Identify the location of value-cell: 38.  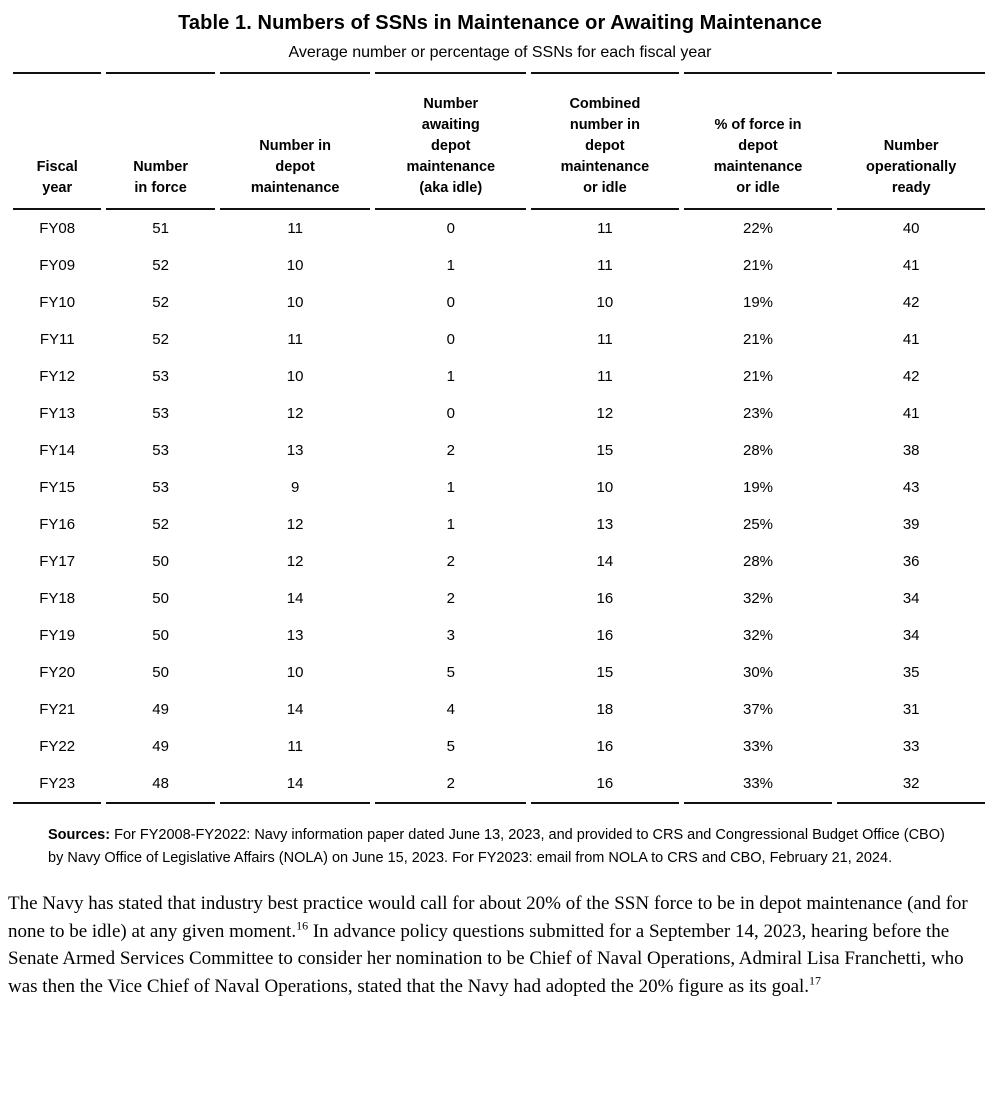
(911, 450).